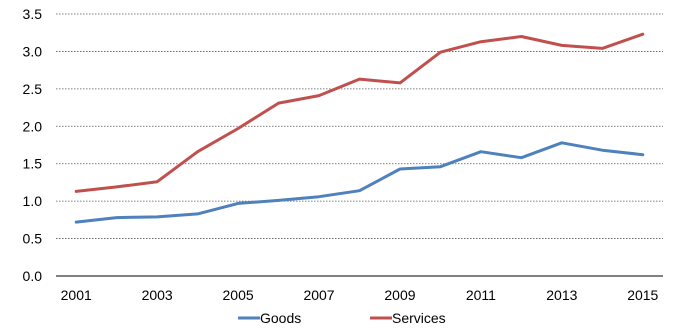 The width and height of the screenshot is (677, 331). What do you see at coordinates (33, 276) in the screenshot?
I see `y-tick-label: 0.0` at bounding box center [33, 276].